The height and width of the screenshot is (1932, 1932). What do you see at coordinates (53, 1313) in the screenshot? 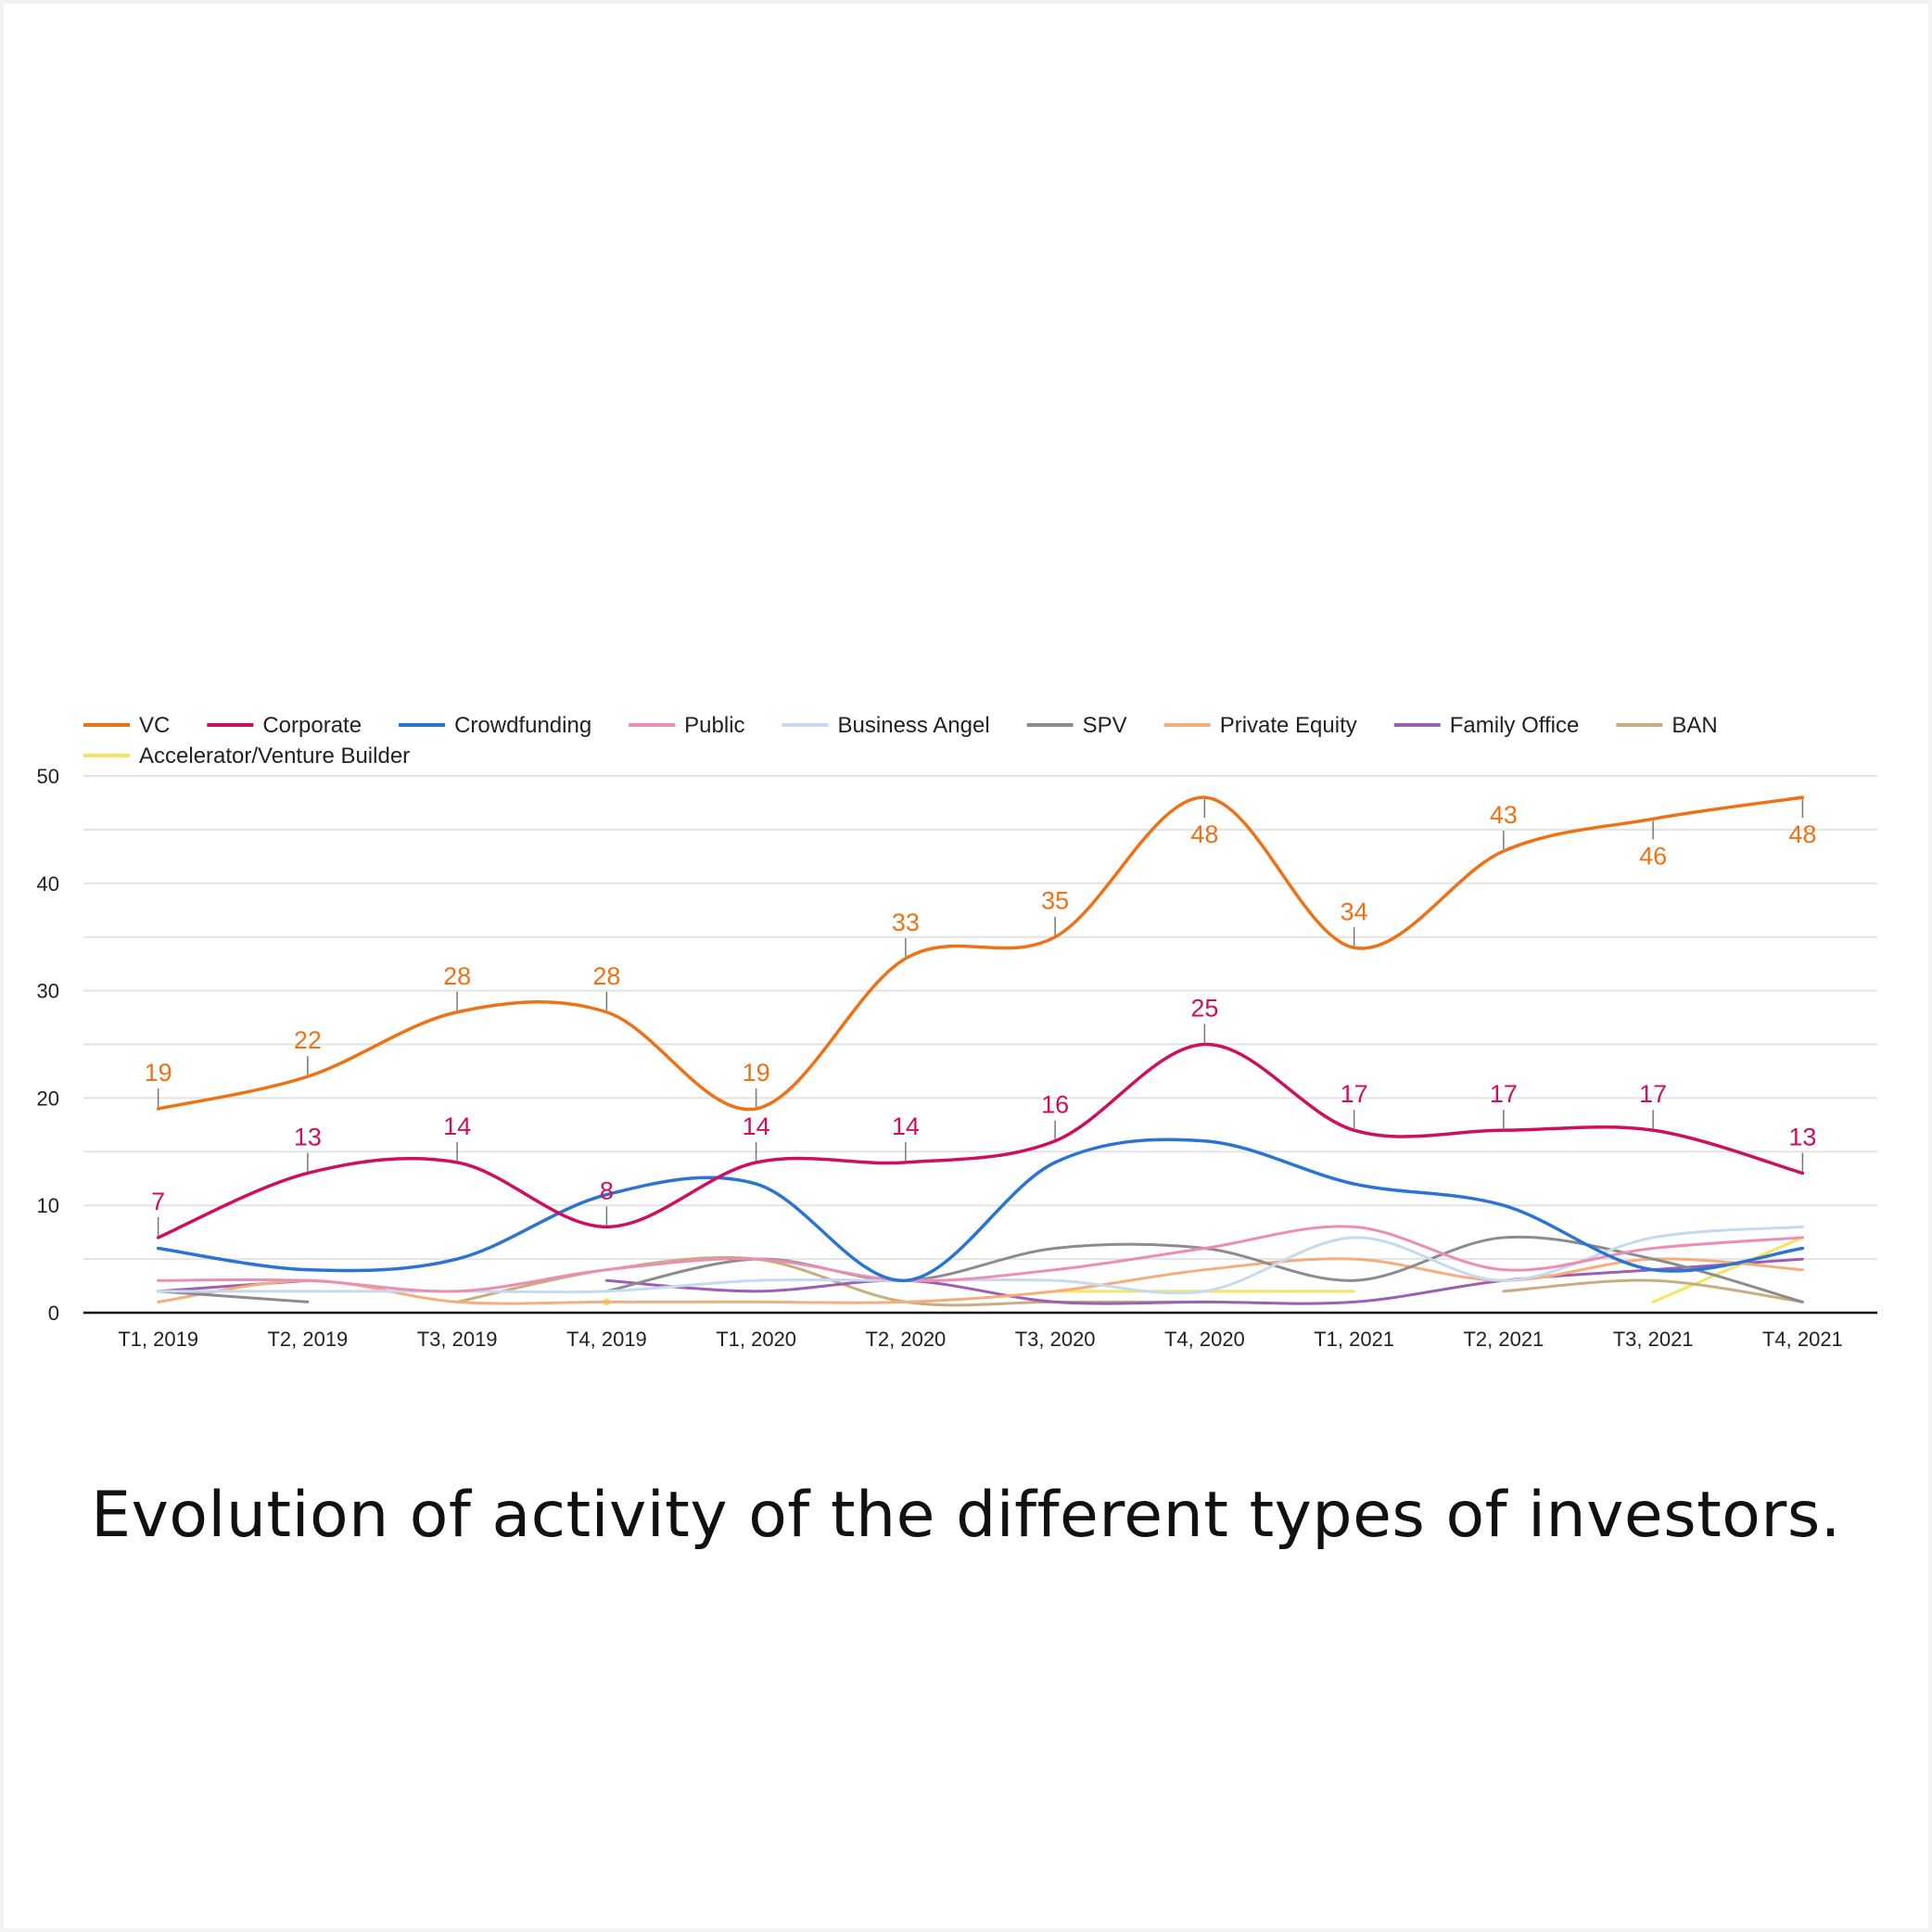
I see `y-tick-label: 0` at bounding box center [53, 1313].